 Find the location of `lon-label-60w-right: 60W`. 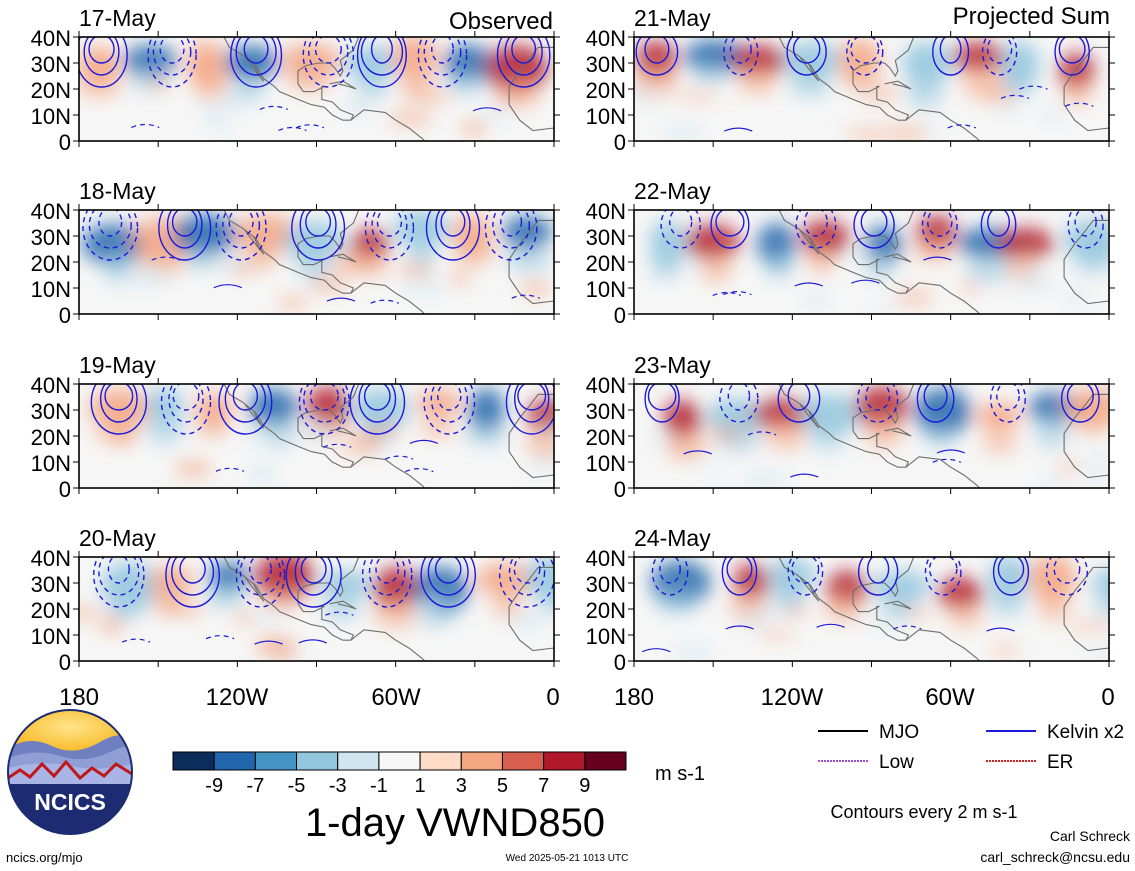

lon-label-60w-right: 60W is located at coordinates (950, 697).